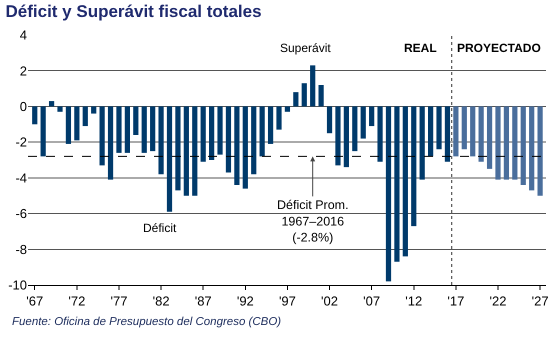 Image resolution: width=550 pixels, height=338 pixels. Describe the element at coordinates (23, 35) in the screenshot. I see `y-tick-label: 4` at that location.